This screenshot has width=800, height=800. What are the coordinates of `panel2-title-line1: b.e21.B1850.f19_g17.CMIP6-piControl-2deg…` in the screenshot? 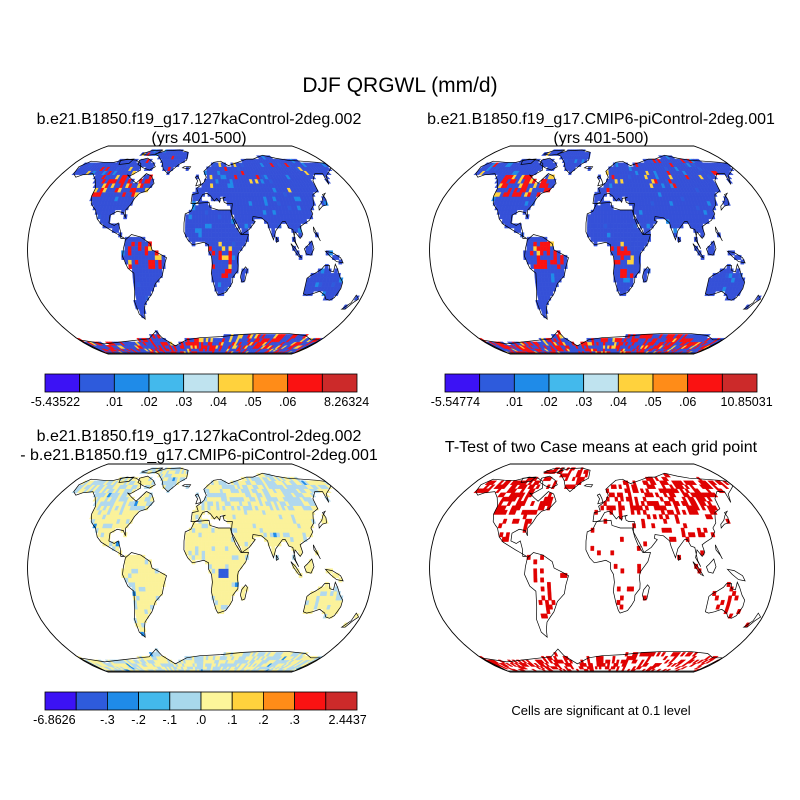 It's located at (601, 119).